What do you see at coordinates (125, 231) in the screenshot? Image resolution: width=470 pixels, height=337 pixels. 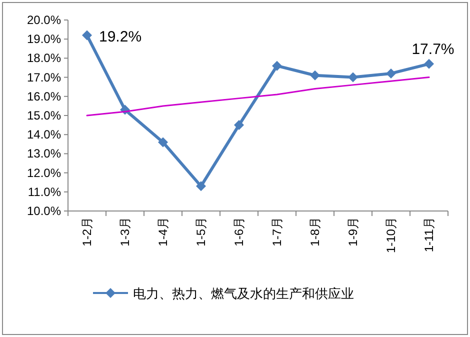 I see `x-tick-label: 1-3月` at bounding box center [125, 231].